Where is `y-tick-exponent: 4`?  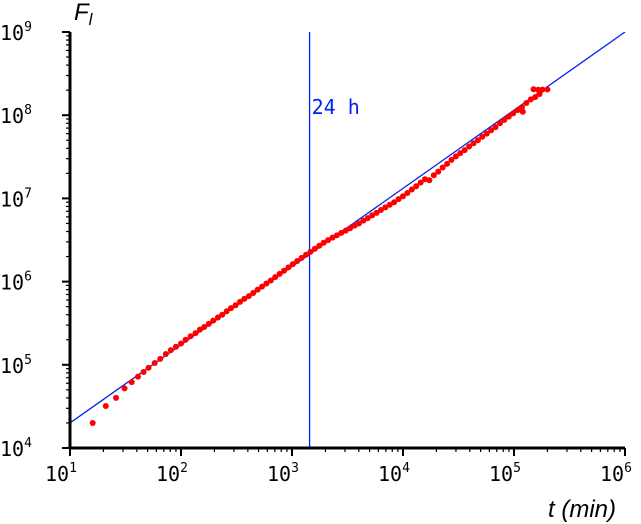 y-tick-exponent: 4 is located at coordinates (28, 443).